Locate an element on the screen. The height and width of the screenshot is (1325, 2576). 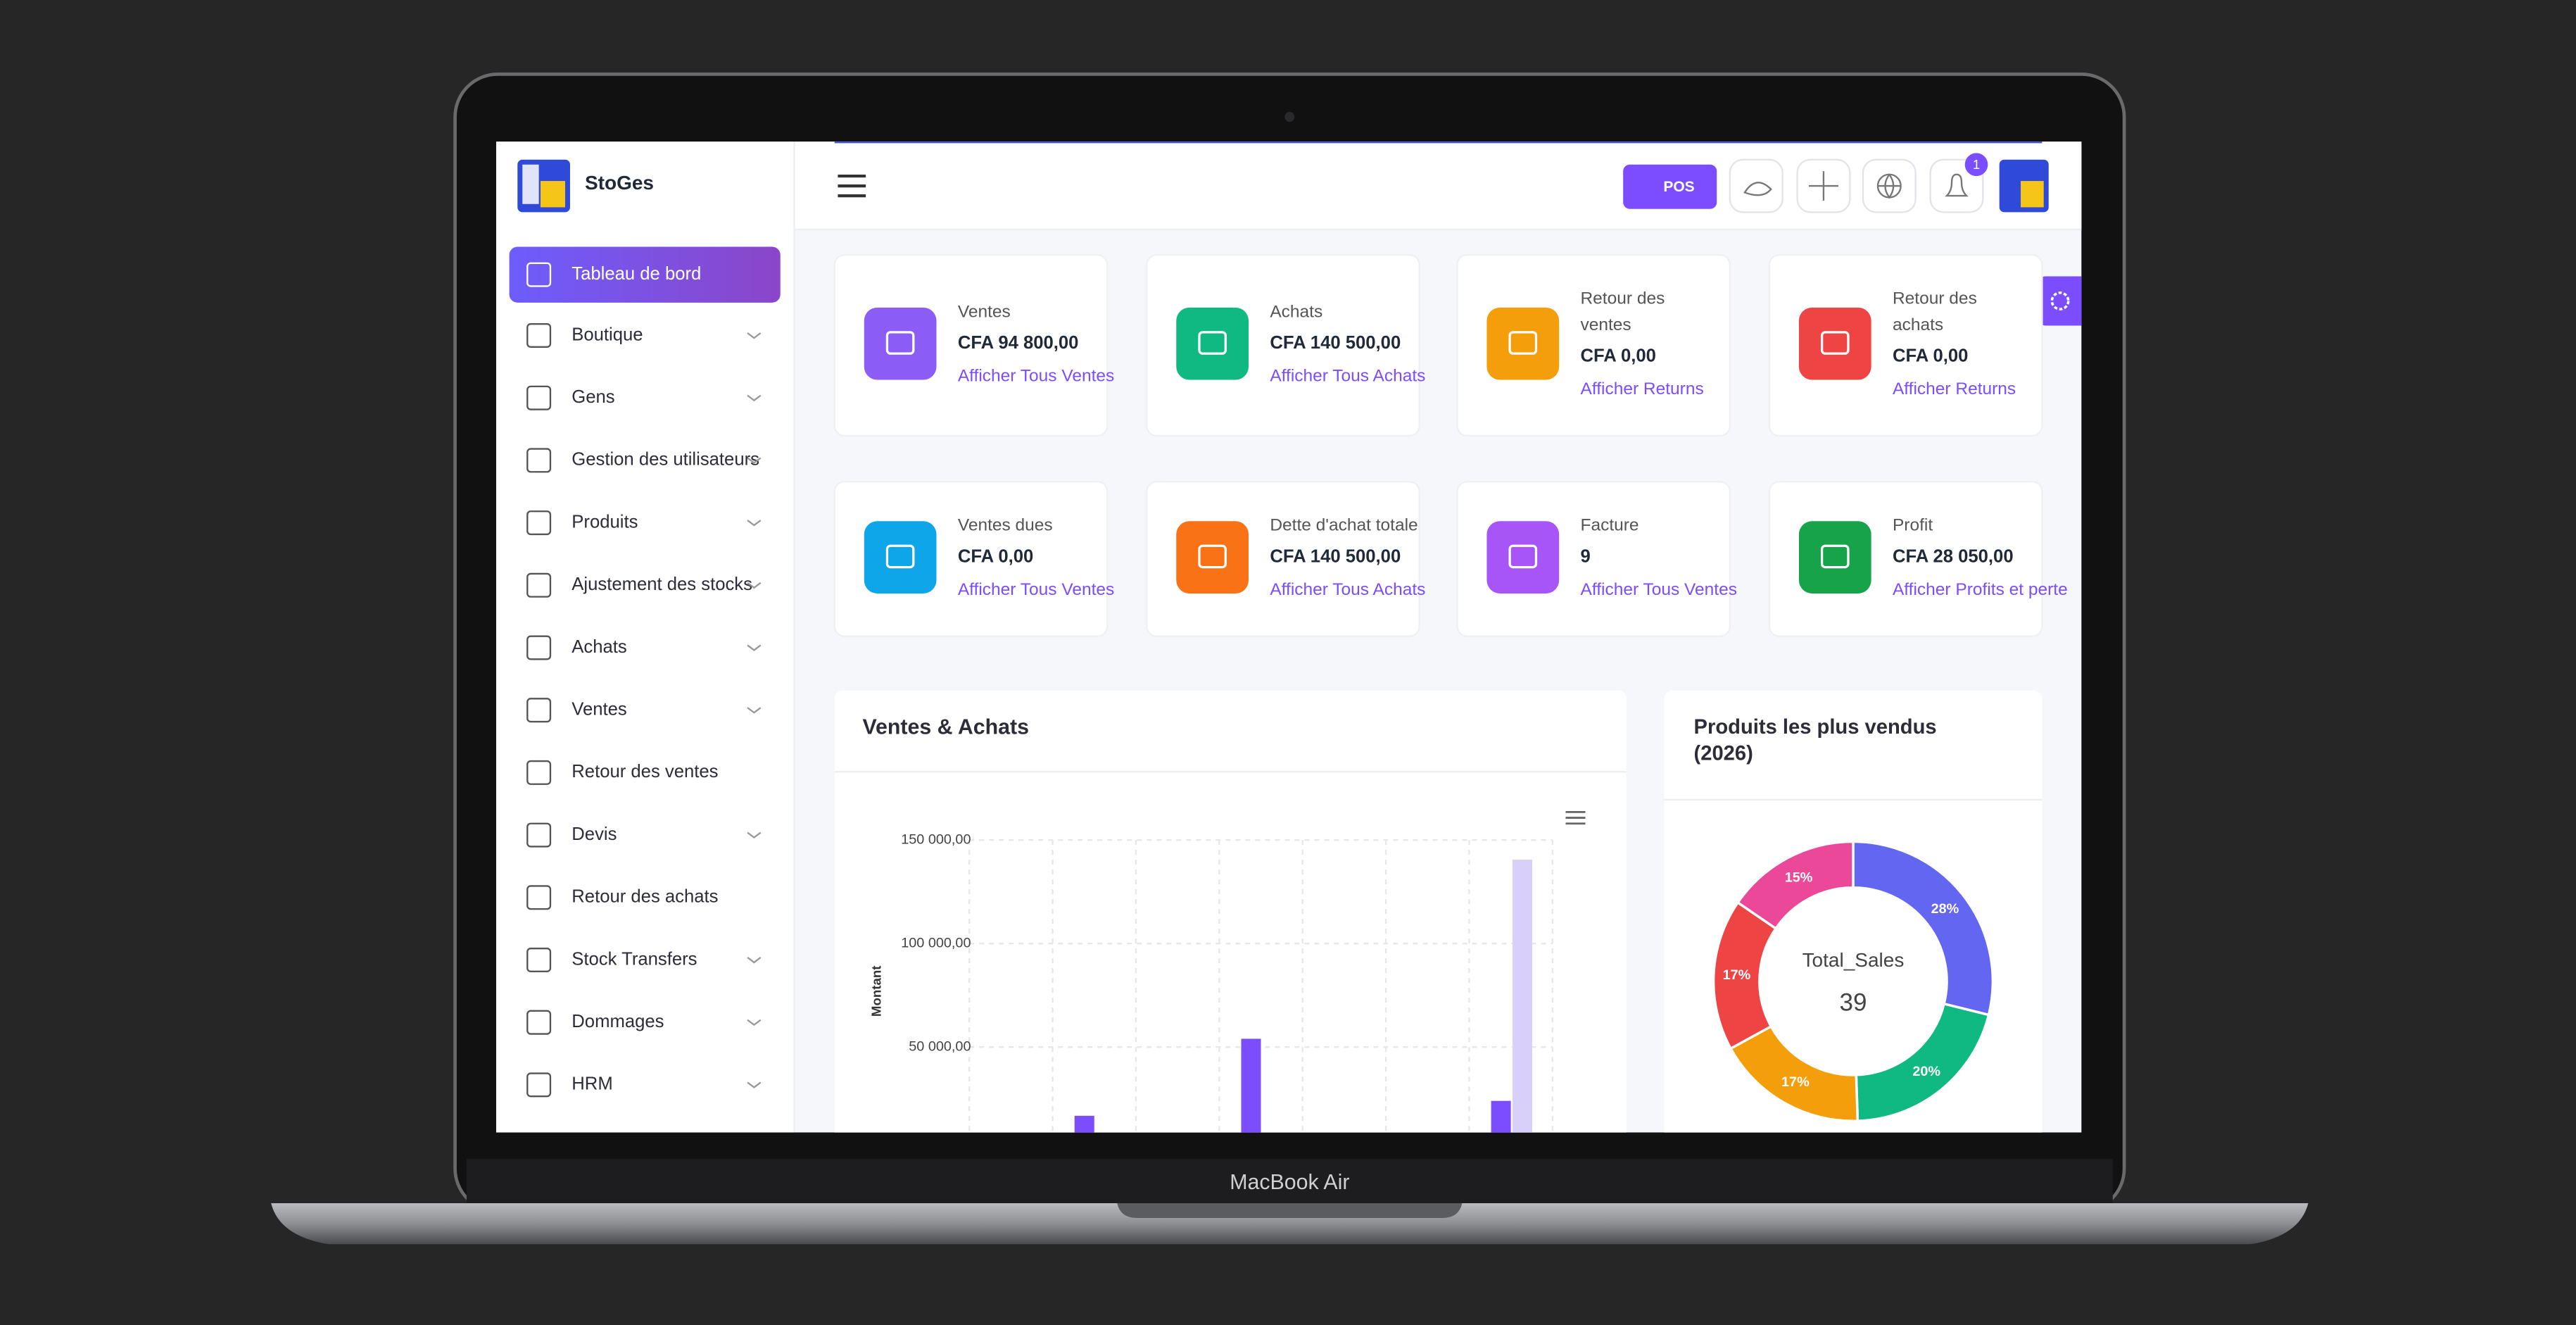
stat-label: Facture is located at coordinates (1609, 525).